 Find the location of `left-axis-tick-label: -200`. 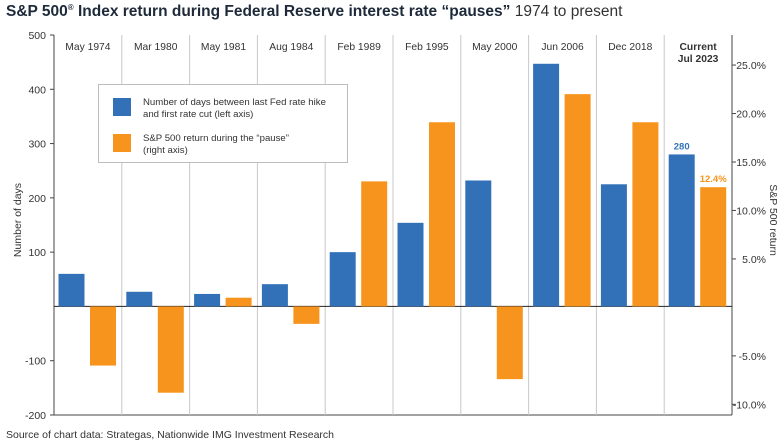

left-axis-tick-label: -200 is located at coordinates (35, 416).